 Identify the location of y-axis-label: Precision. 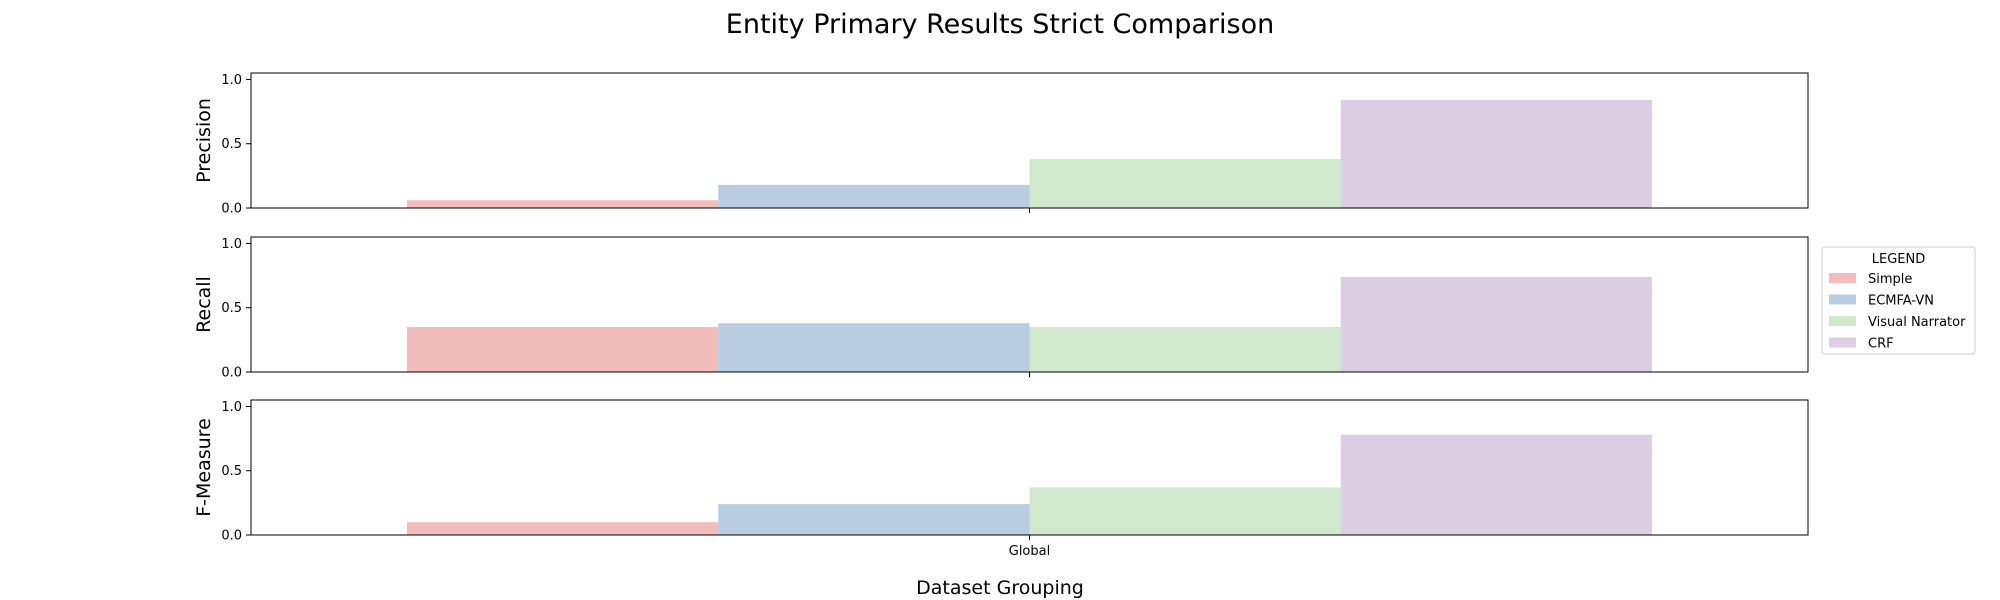
(204, 140).